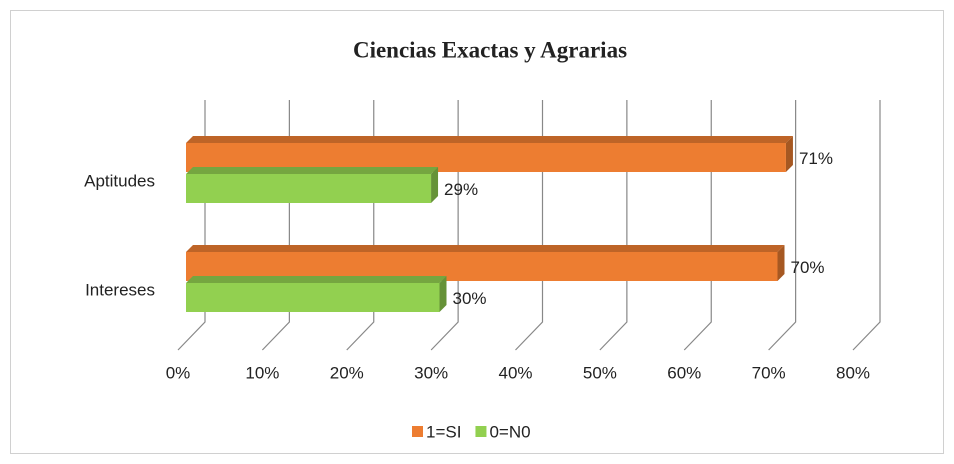 This screenshot has width=954, height=464. What do you see at coordinates (684, 372) in the screenshot?
I see `x-tick-label: 60%` at bounding box center [684, 372].